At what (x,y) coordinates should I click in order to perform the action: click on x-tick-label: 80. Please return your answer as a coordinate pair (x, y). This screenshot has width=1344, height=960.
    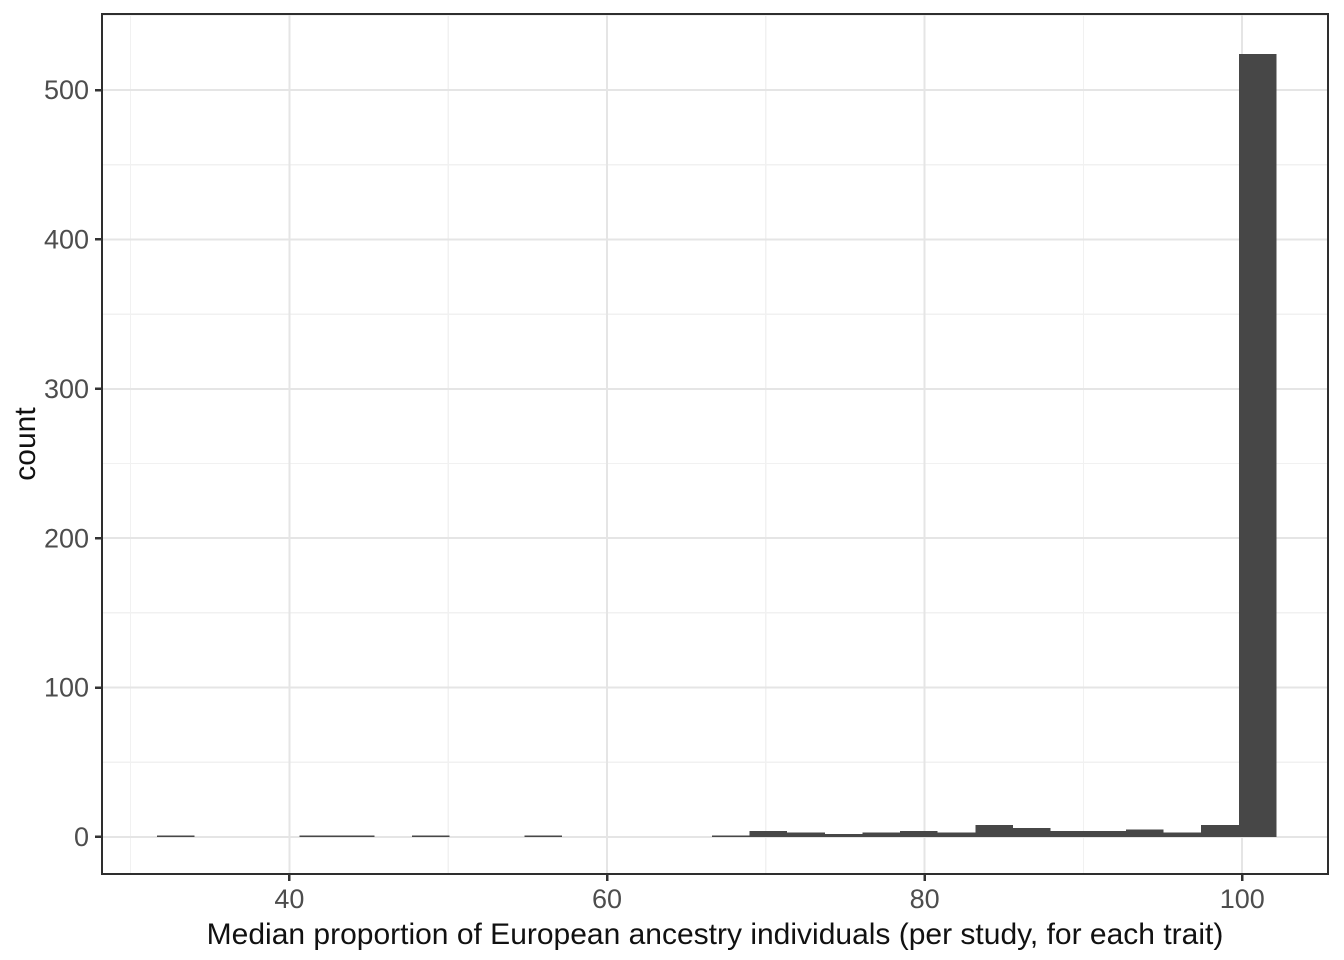
    Looking at the image, I should click on (925, 899).